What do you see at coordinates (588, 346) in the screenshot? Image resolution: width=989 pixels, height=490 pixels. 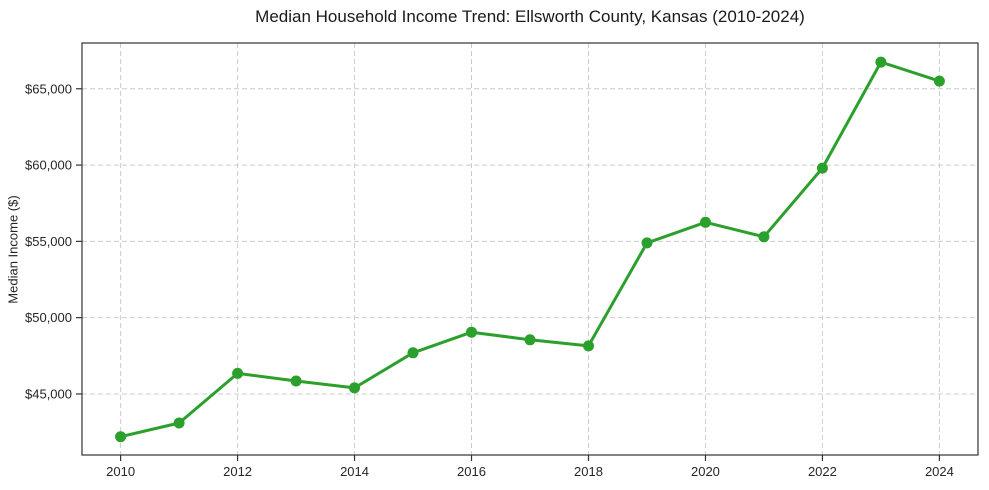 I see `data-point-2018` at bounding box center [588, 346].